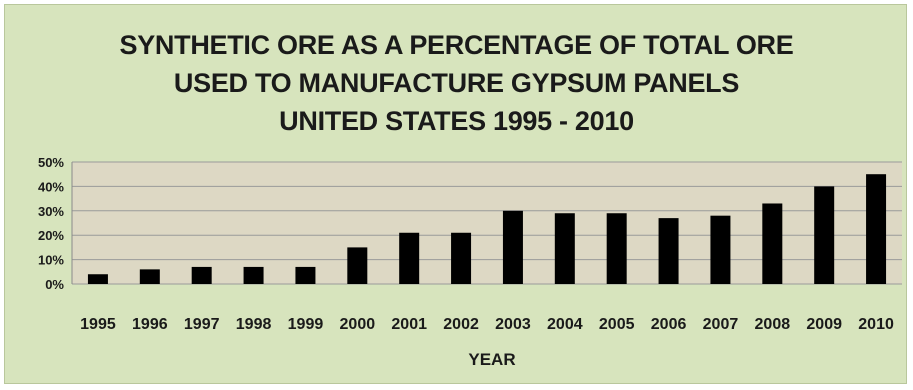  Describe the element at coordinates (720, 249) in the screenshot. I see `bar-2007` at that location.